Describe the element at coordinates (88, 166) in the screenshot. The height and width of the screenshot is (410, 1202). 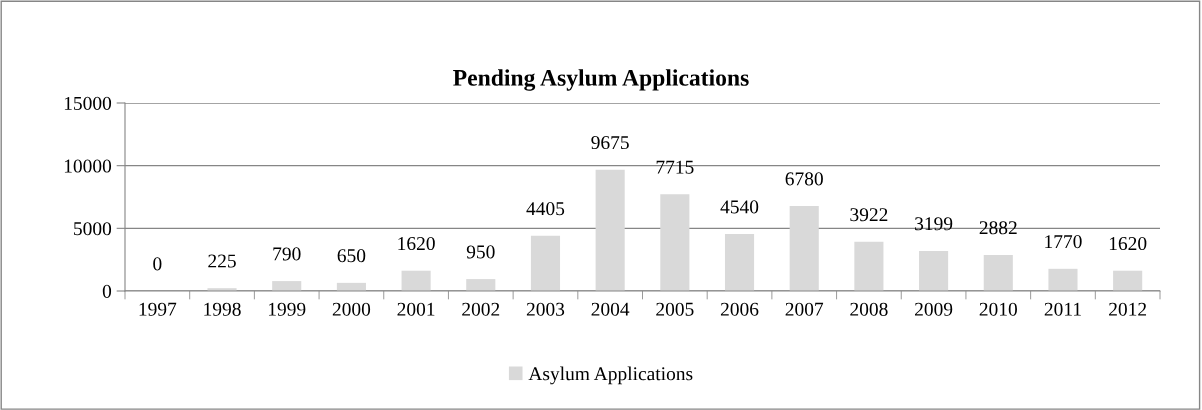
I see `y-tick-label: 10000` at that location.